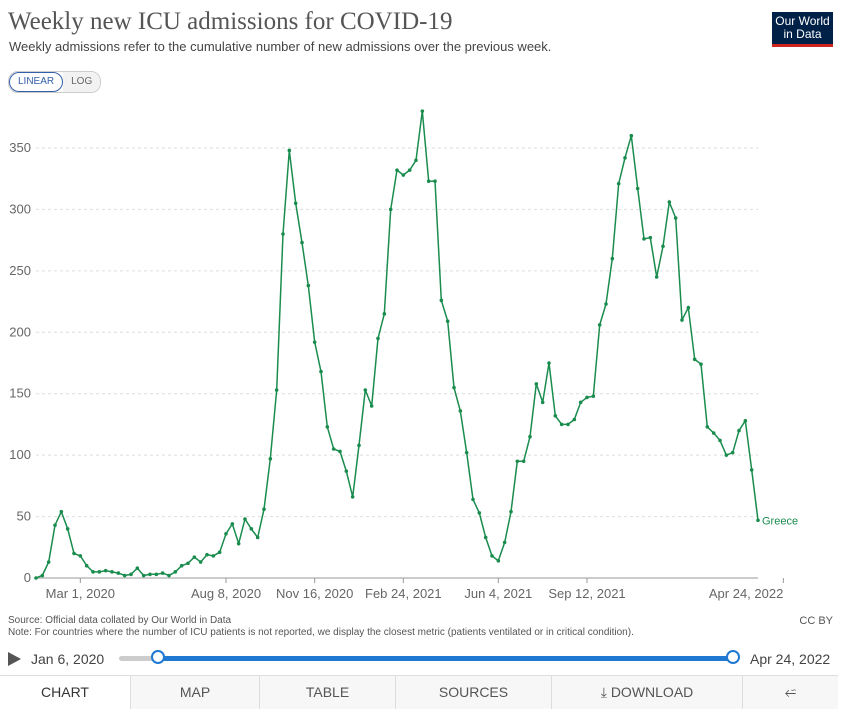 The image size is (858, 712). What do you see at coordinates (65, 692) in the screenshot?
I see `tab-chart: CHART` at bounding box center [65, 692].